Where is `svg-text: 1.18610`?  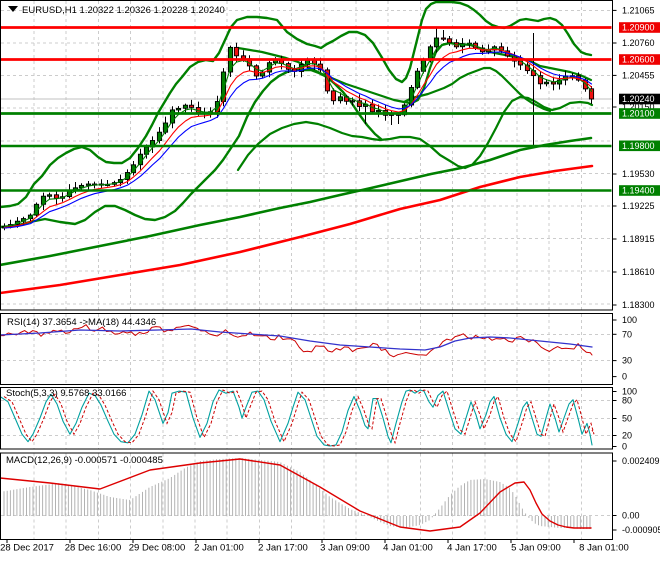
svg-text: 1.18610 is located at coordinates (638, 272).